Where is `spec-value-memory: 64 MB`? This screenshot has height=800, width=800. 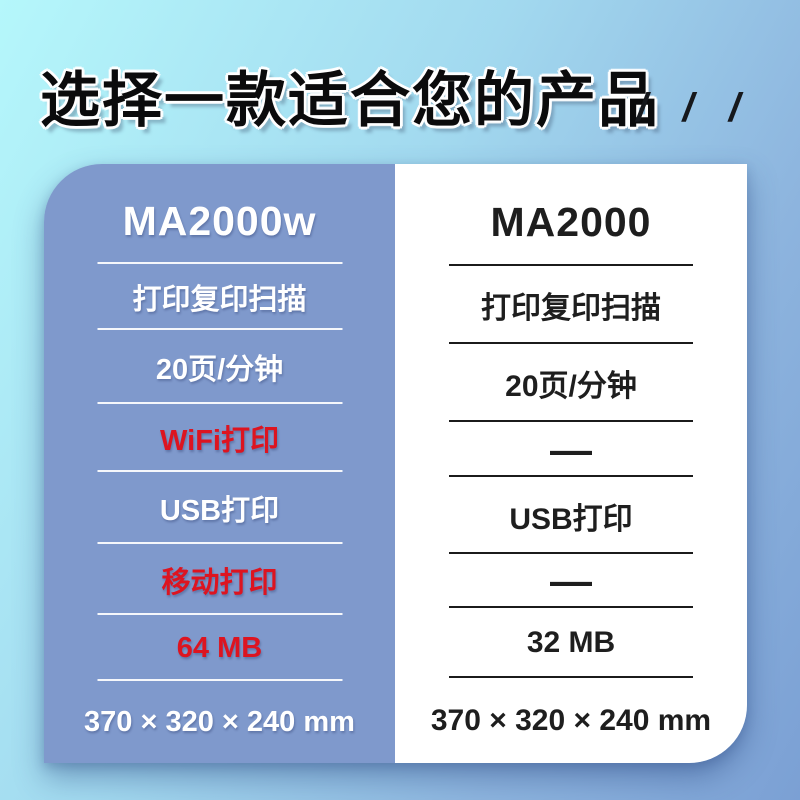 spec-value-memory: 64 MB is located at coordinates (219, 647).